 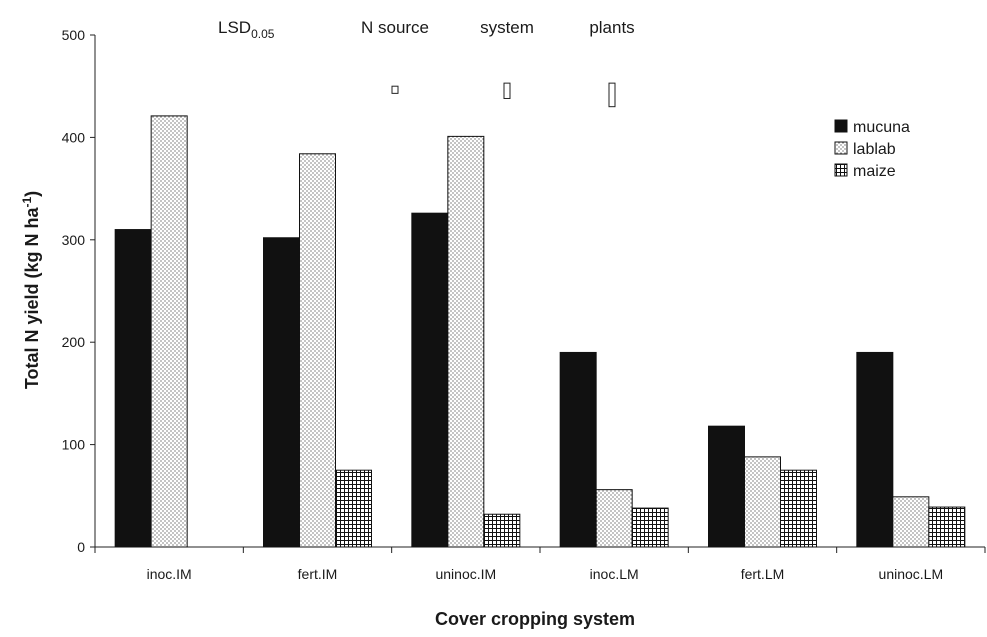 I want to click on x-tick-label: inoc.IM, so click(x=169, y=574).